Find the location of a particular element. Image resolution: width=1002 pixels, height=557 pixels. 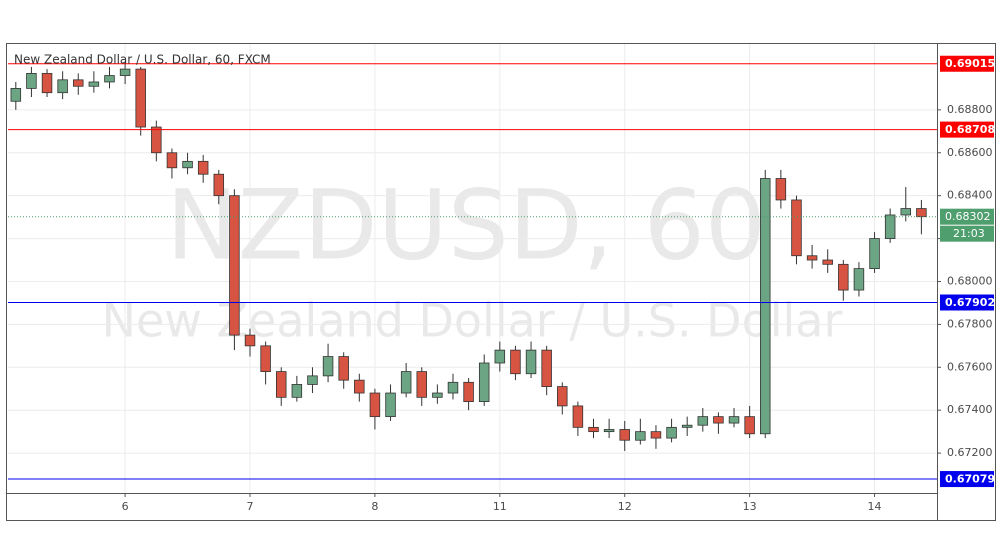

watermark-subtitle: New Zealand Dollar / U.S. Dollar is located at coordinates (472, 321).